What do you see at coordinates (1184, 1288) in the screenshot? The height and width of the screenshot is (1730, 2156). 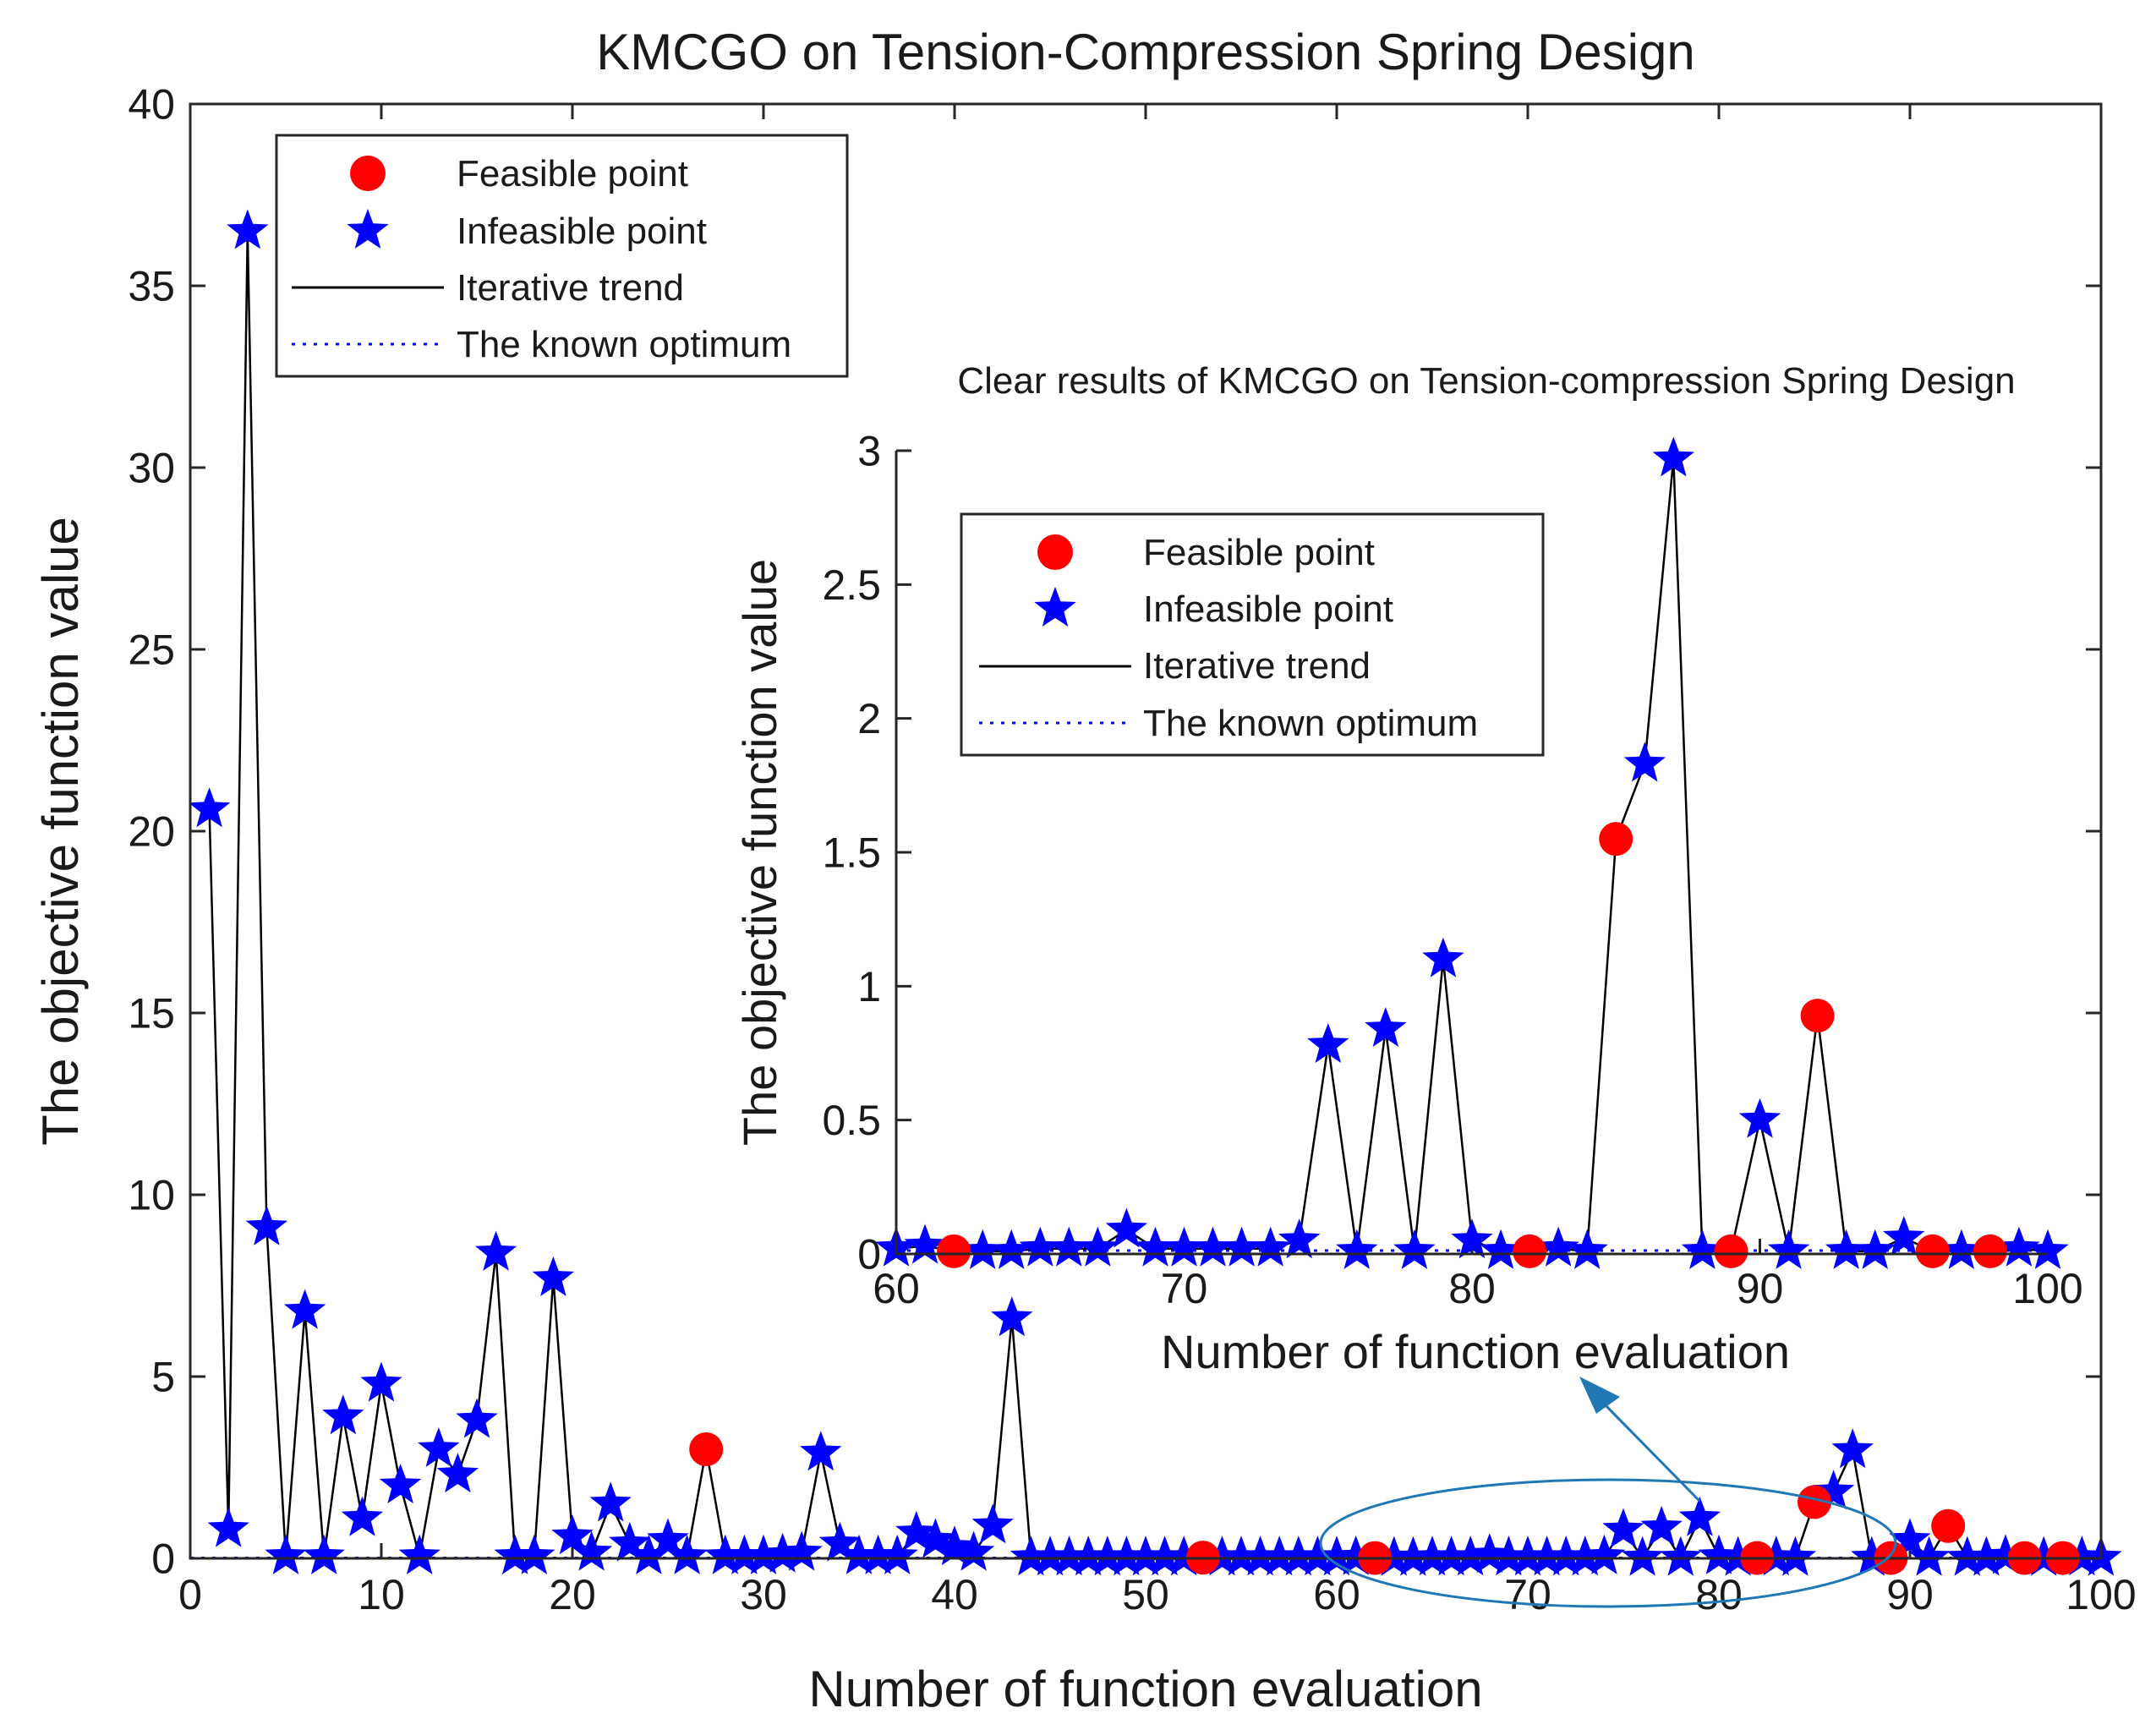 I see `inset-x-tick-label: 70` at bounding box center [1184, 1288].